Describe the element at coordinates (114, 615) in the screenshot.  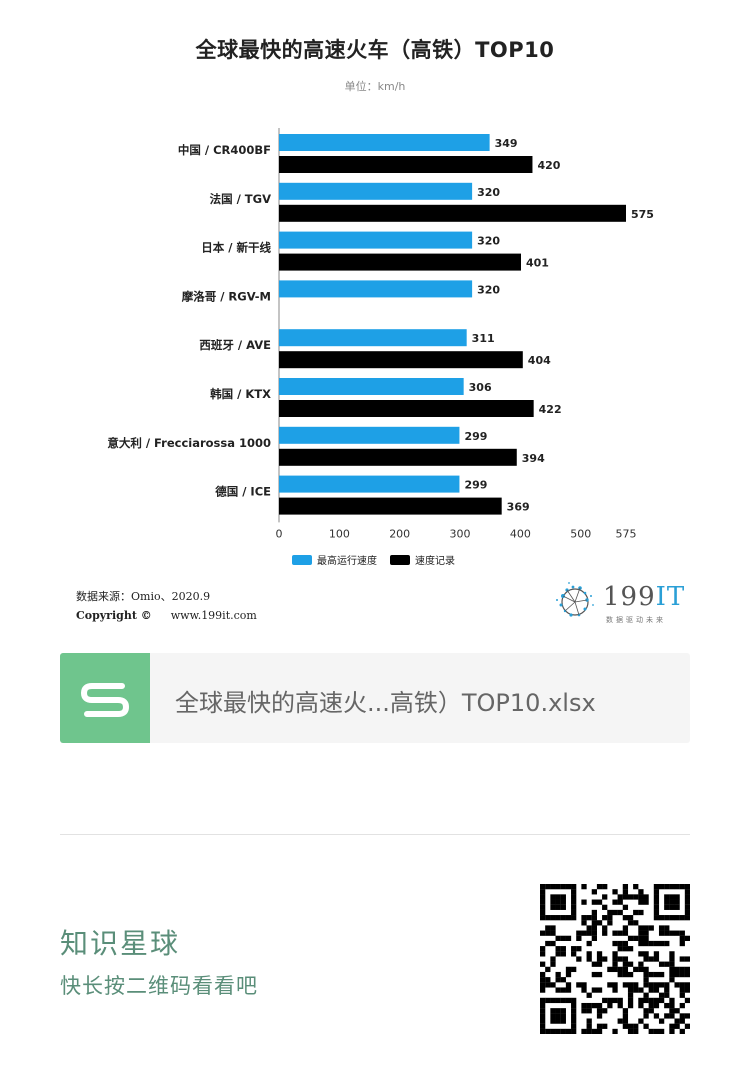
I see `copyright-label: Copyright ©` at that location.